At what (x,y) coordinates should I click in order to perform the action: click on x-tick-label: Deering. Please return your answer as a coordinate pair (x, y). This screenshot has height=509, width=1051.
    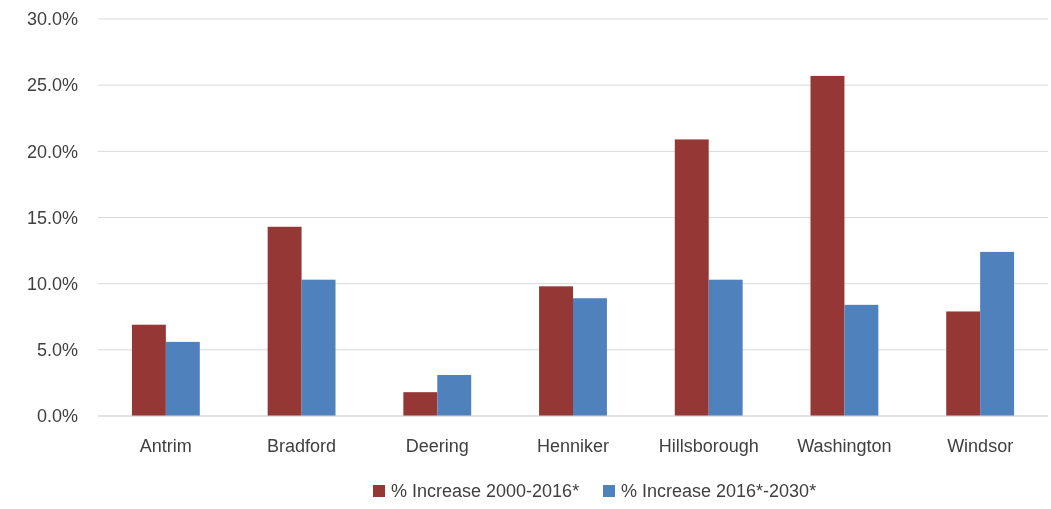
    Looking at the image, I should click on (437, 446).